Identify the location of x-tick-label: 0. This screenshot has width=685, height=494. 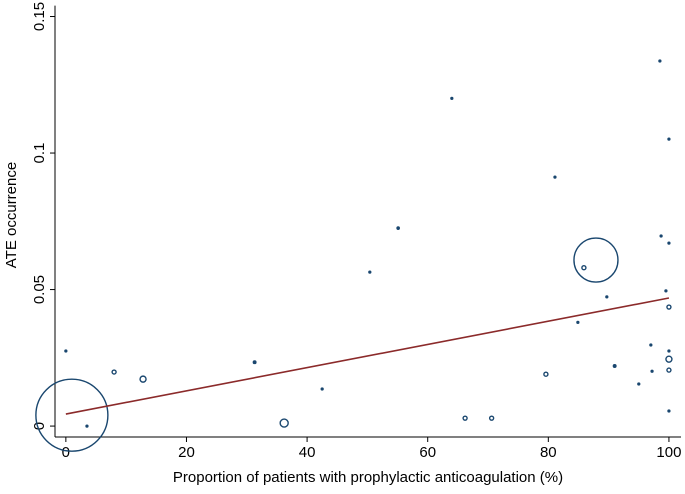
(66, 452).